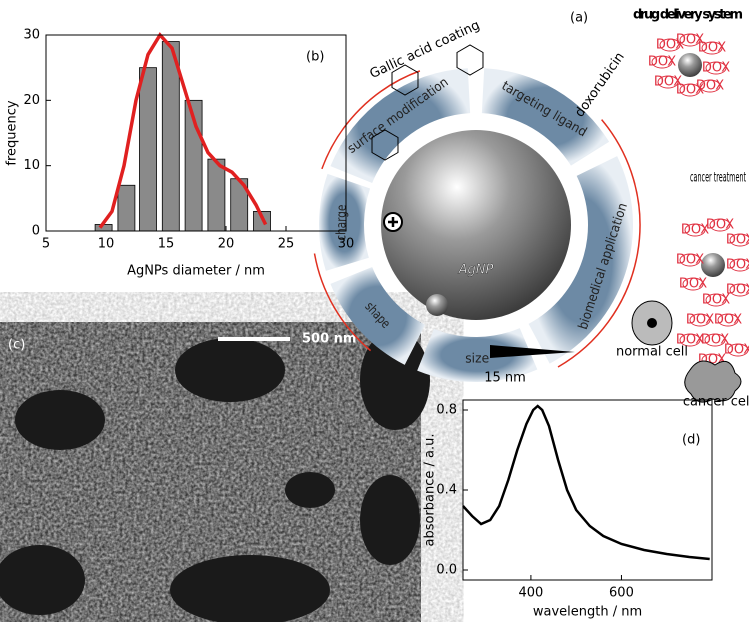 This screenshot has height=622, width=749. What do you see at coordinates (166, 244) in the screenshot?
I see `x-tick-label: 15` at bounding box center [166, 244].